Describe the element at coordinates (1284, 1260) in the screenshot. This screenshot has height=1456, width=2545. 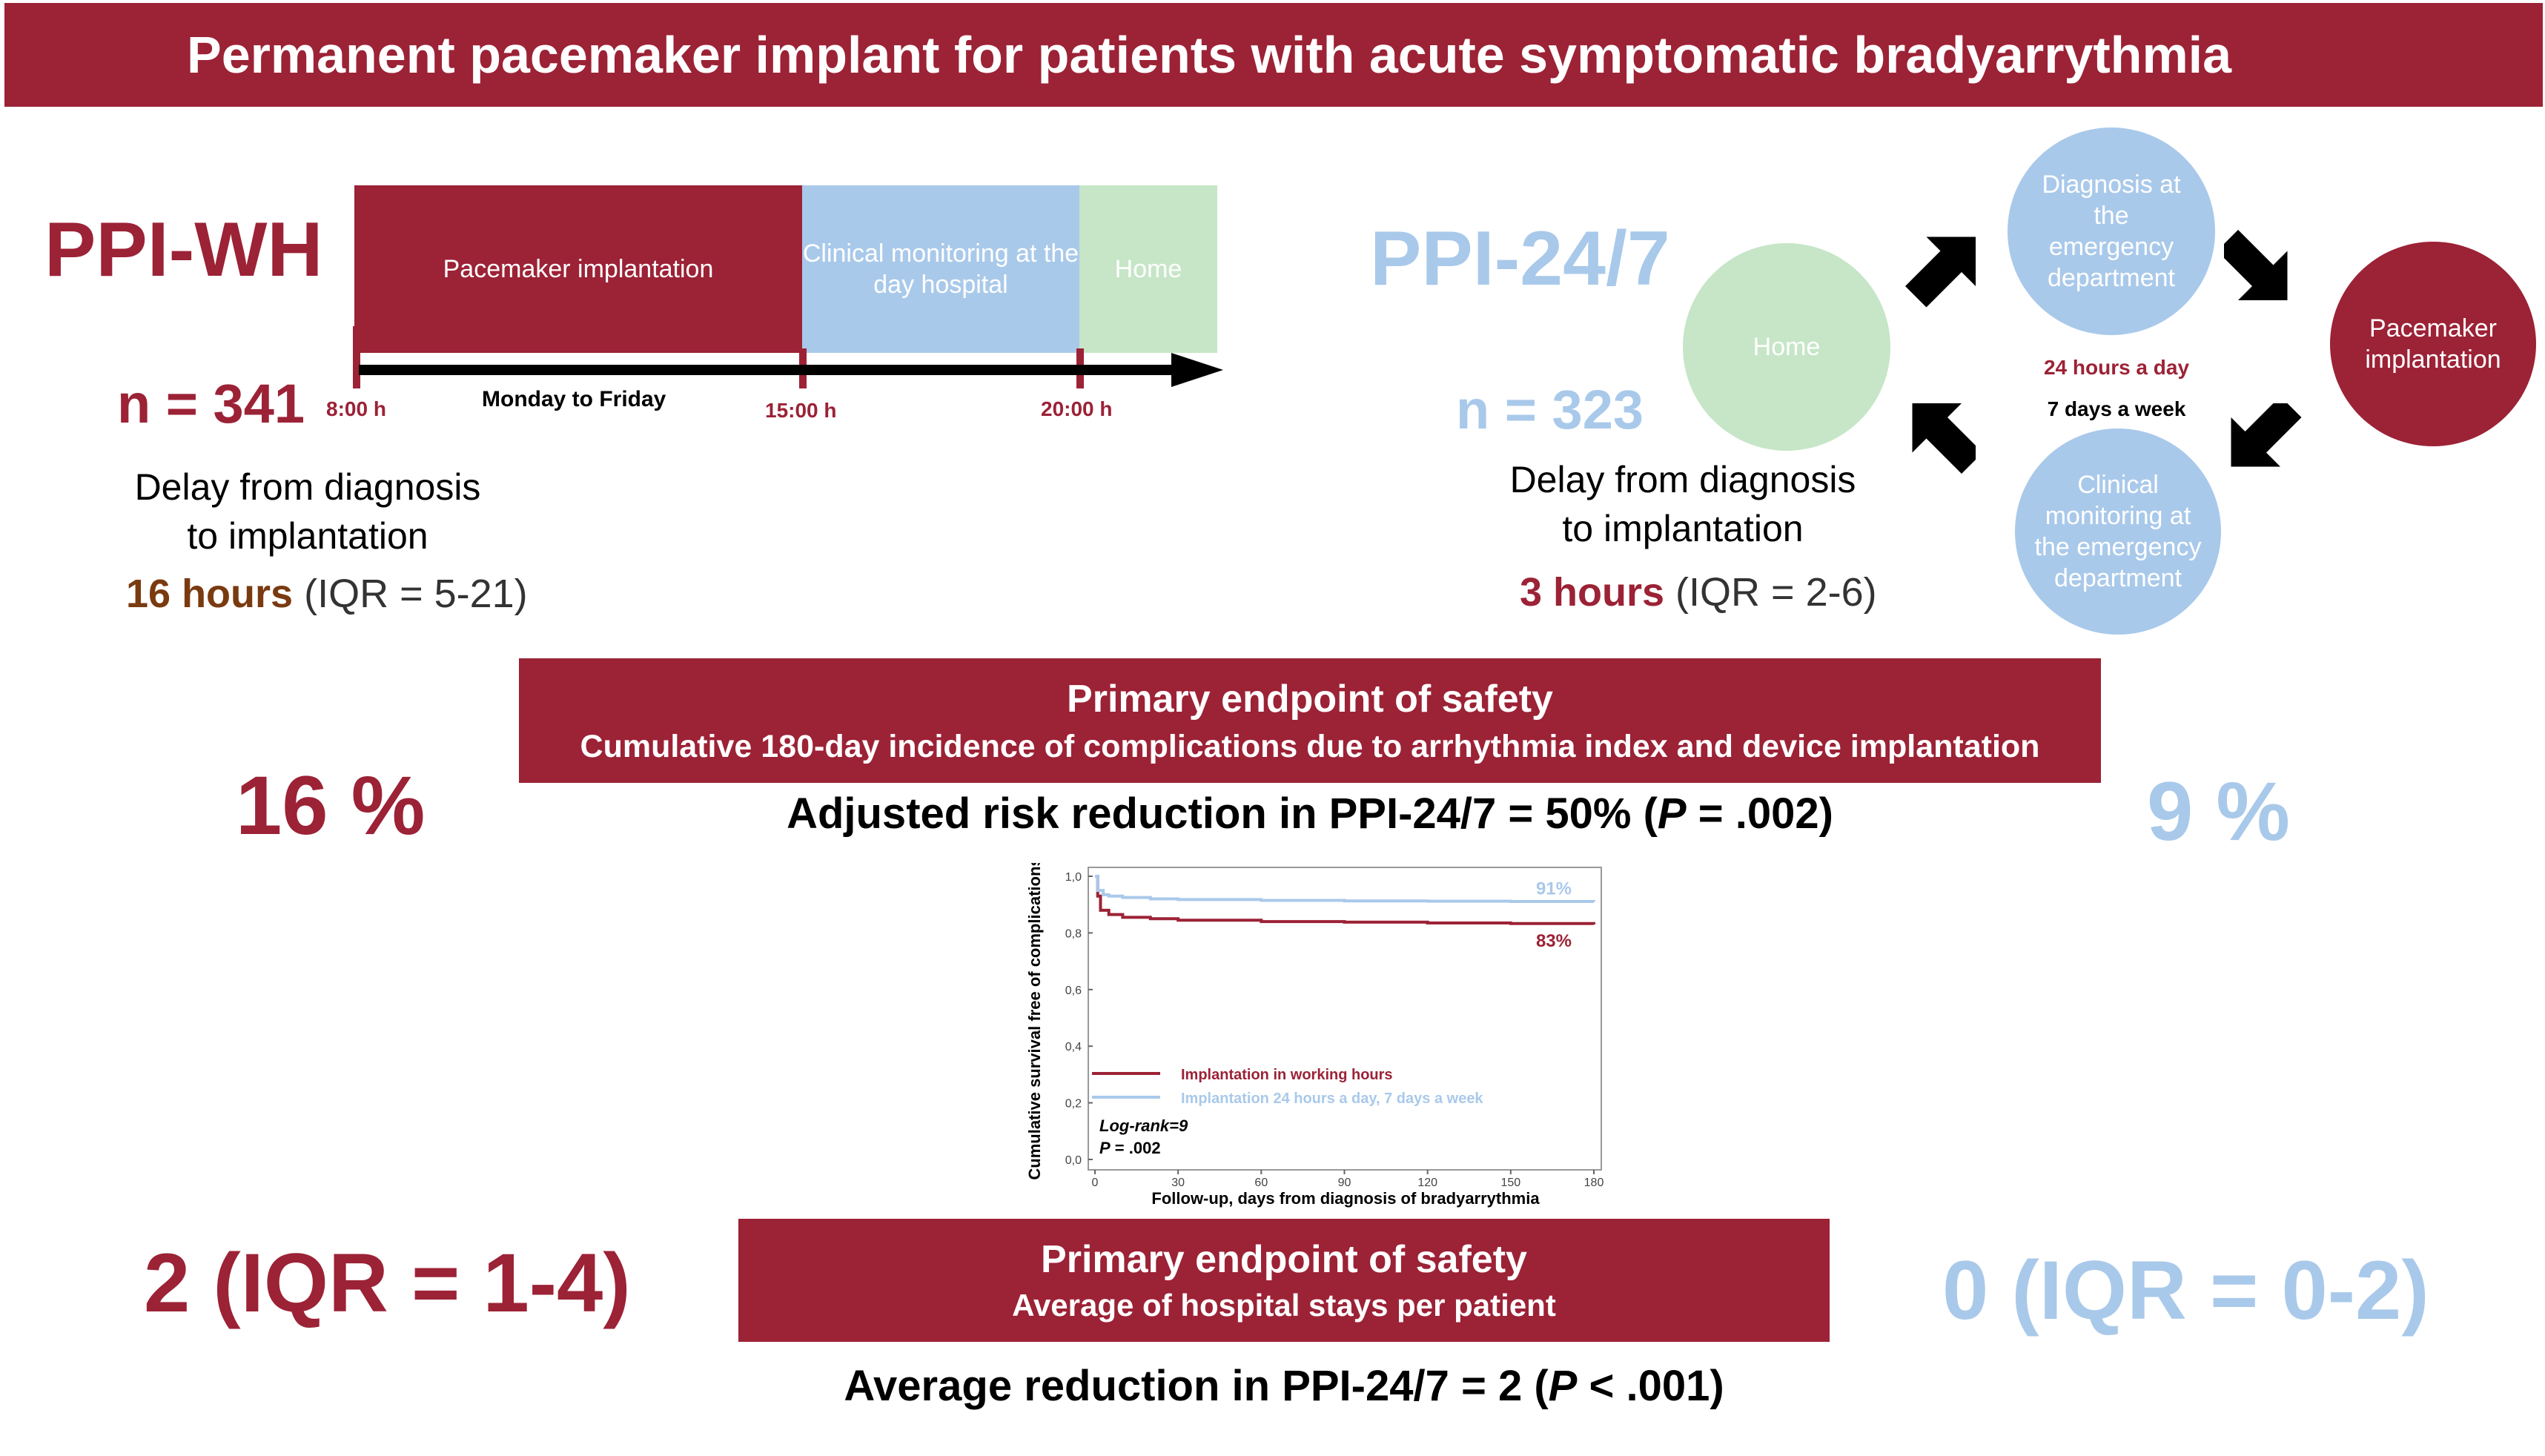
I see `endpoint2-title: Primary endpoint of safety` at that location.